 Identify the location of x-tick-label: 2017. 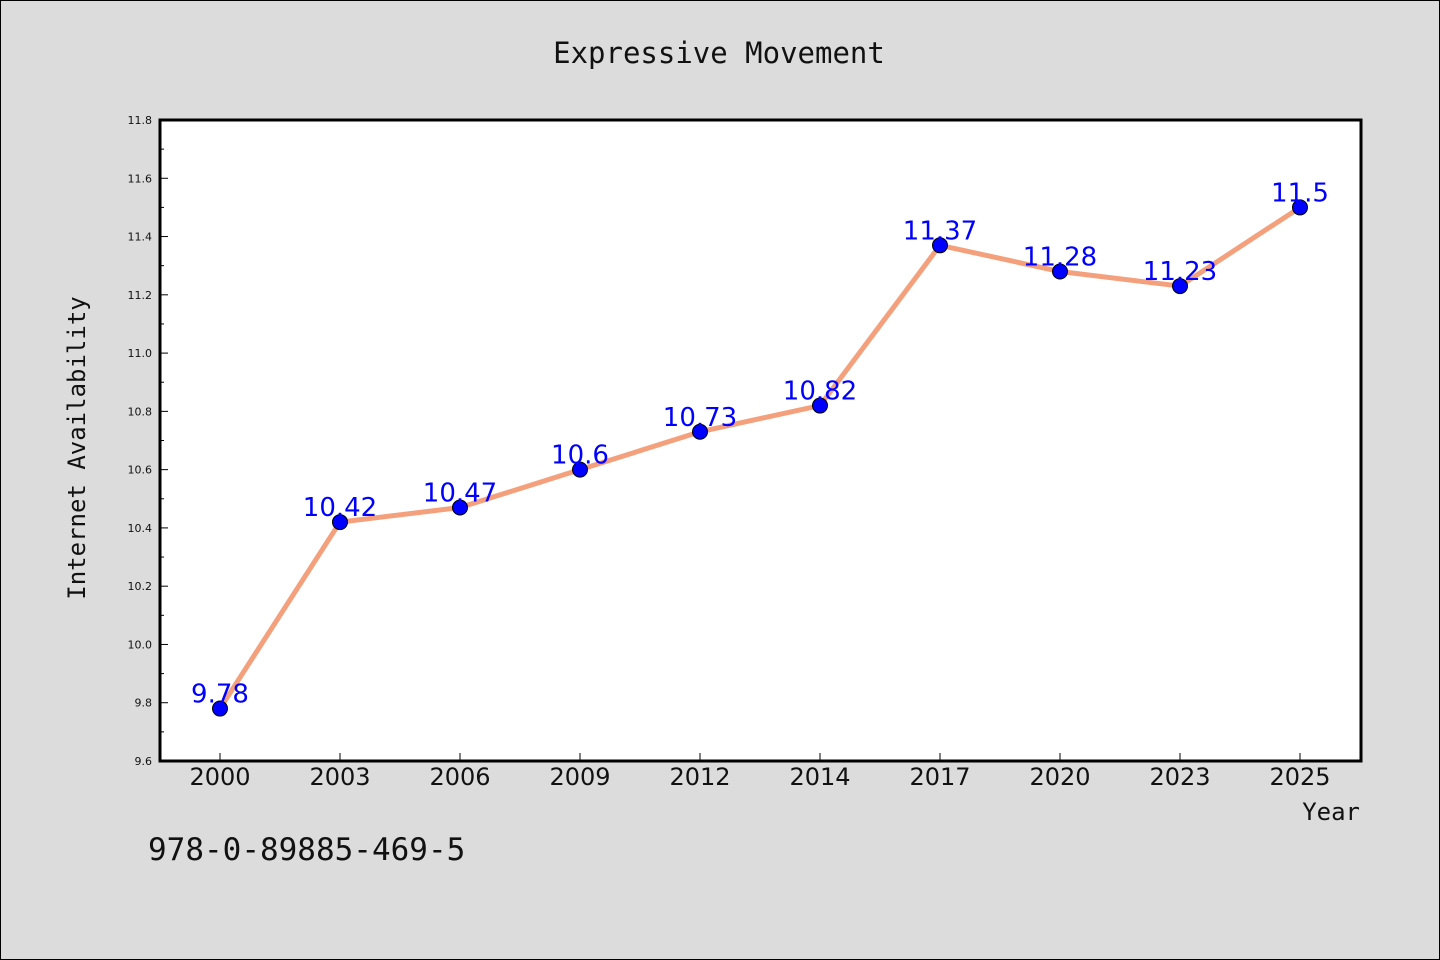
(939, 777).